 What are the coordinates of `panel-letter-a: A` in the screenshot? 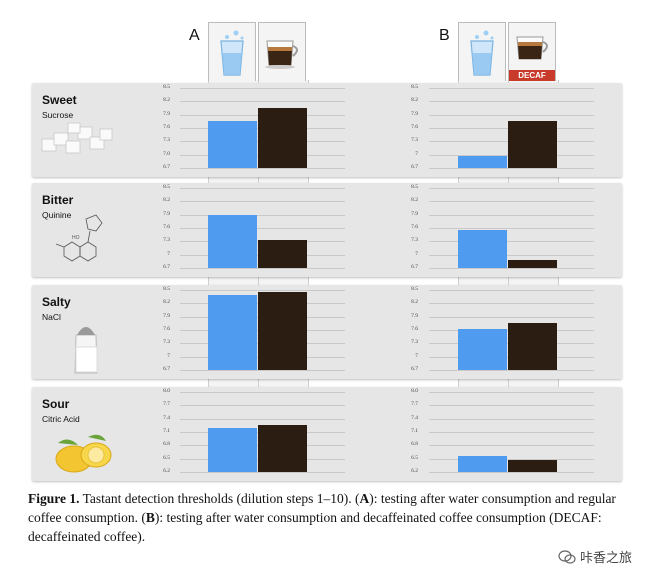 It's located at (194, 35).